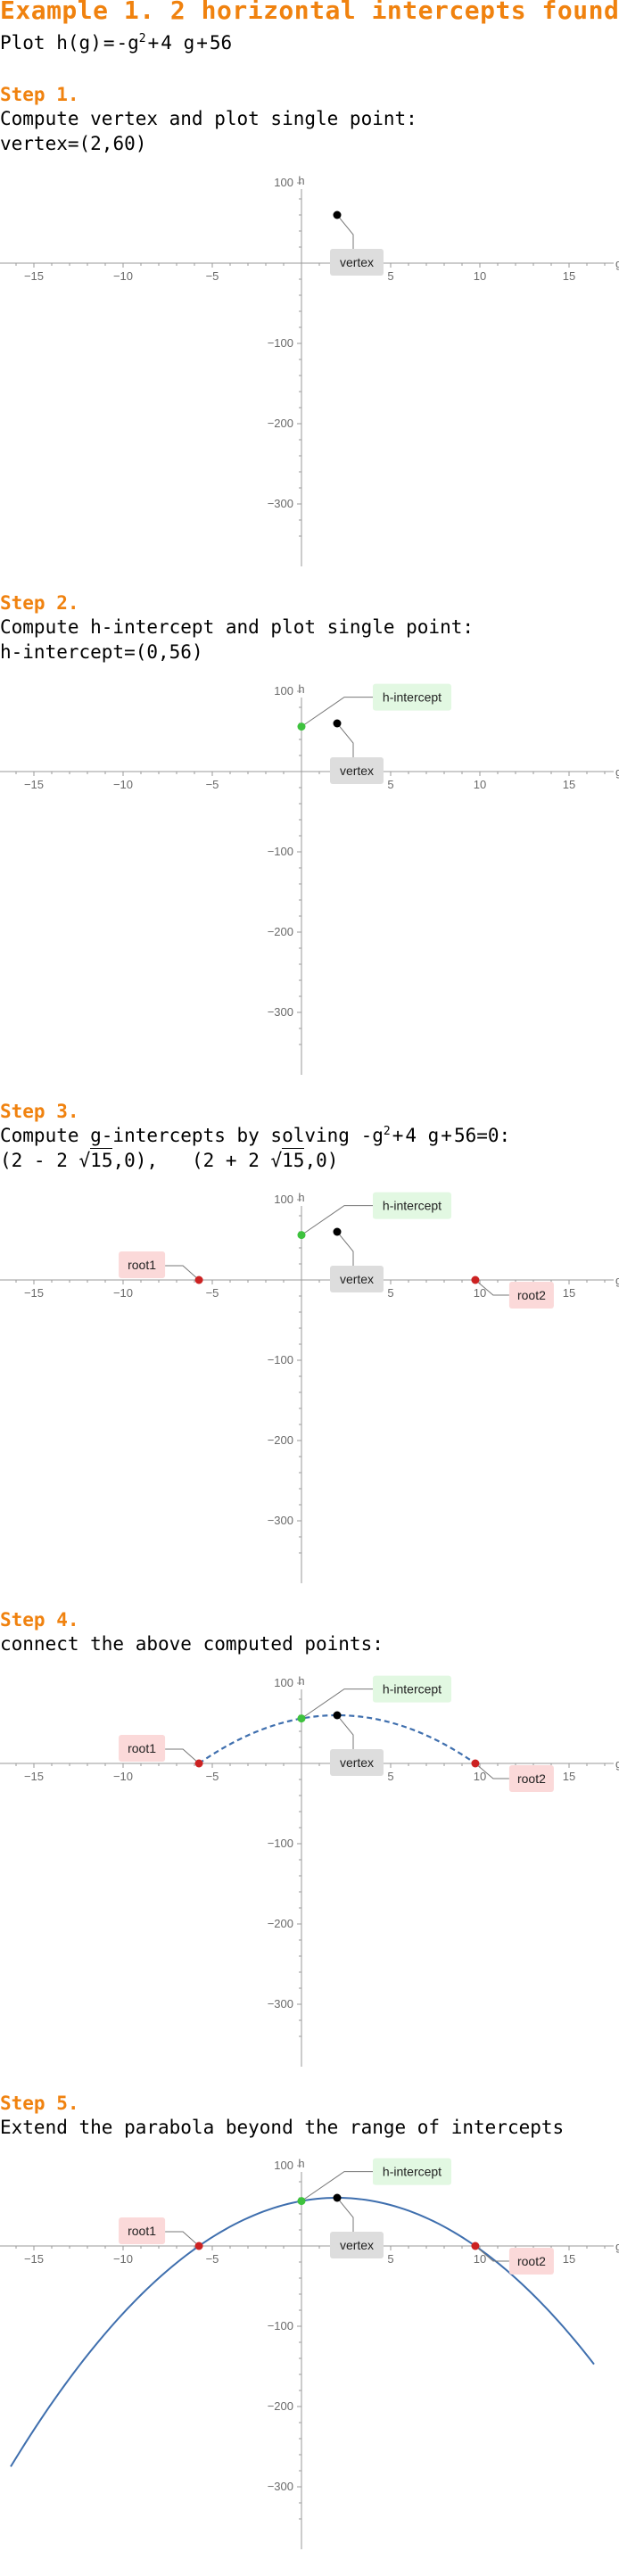  I want to click on intro-term1: -g, so click(127, 43).